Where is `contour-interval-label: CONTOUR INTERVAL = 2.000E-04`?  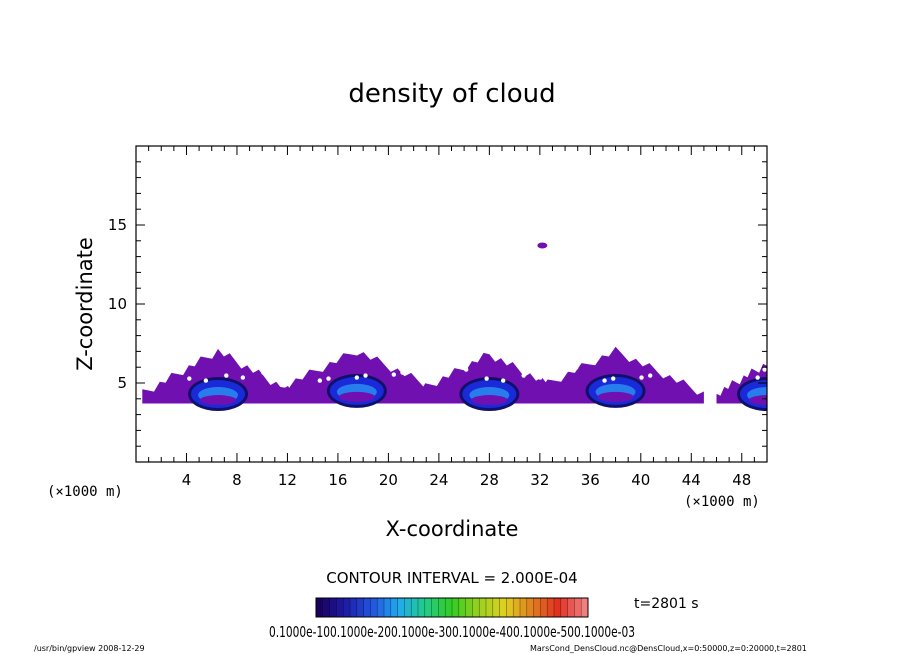 contour-interval-label: CONTOUR INTERVAL = 2.000E-04 is located at coordinates (451, 578).